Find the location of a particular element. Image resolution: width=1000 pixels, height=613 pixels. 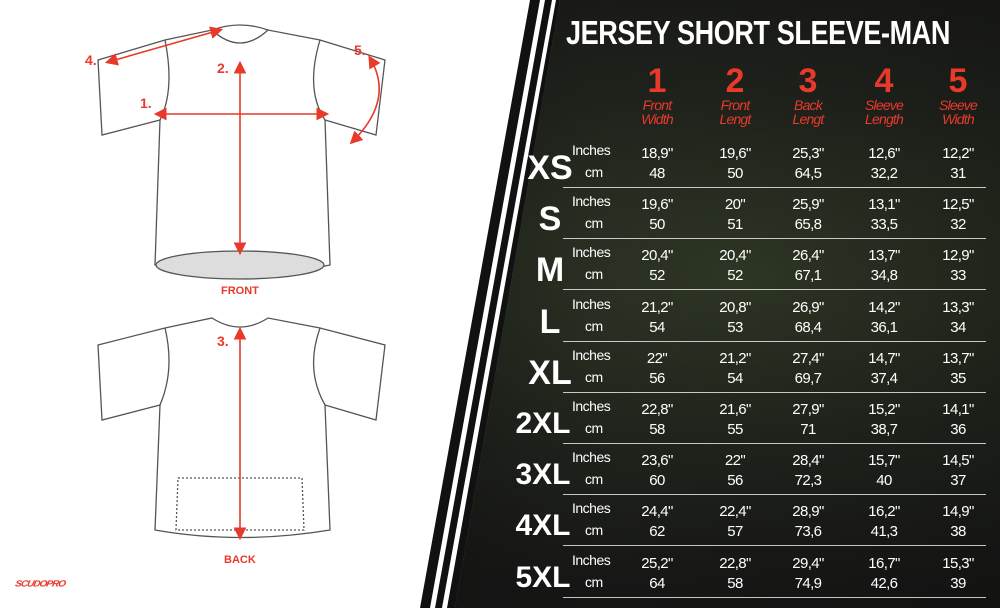

size-label: 5XL is located at coordinates (543, 577).